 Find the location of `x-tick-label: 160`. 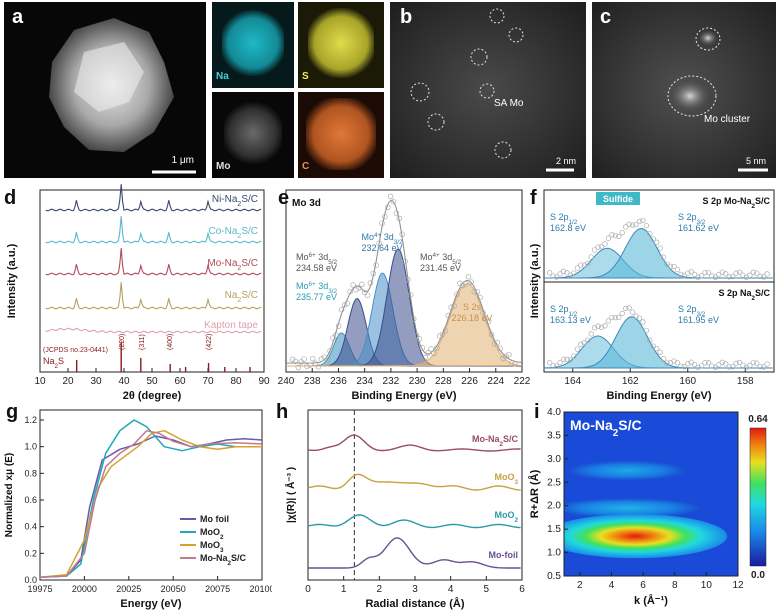

x-tick-label: 160 is located at coordinates (687, 381).